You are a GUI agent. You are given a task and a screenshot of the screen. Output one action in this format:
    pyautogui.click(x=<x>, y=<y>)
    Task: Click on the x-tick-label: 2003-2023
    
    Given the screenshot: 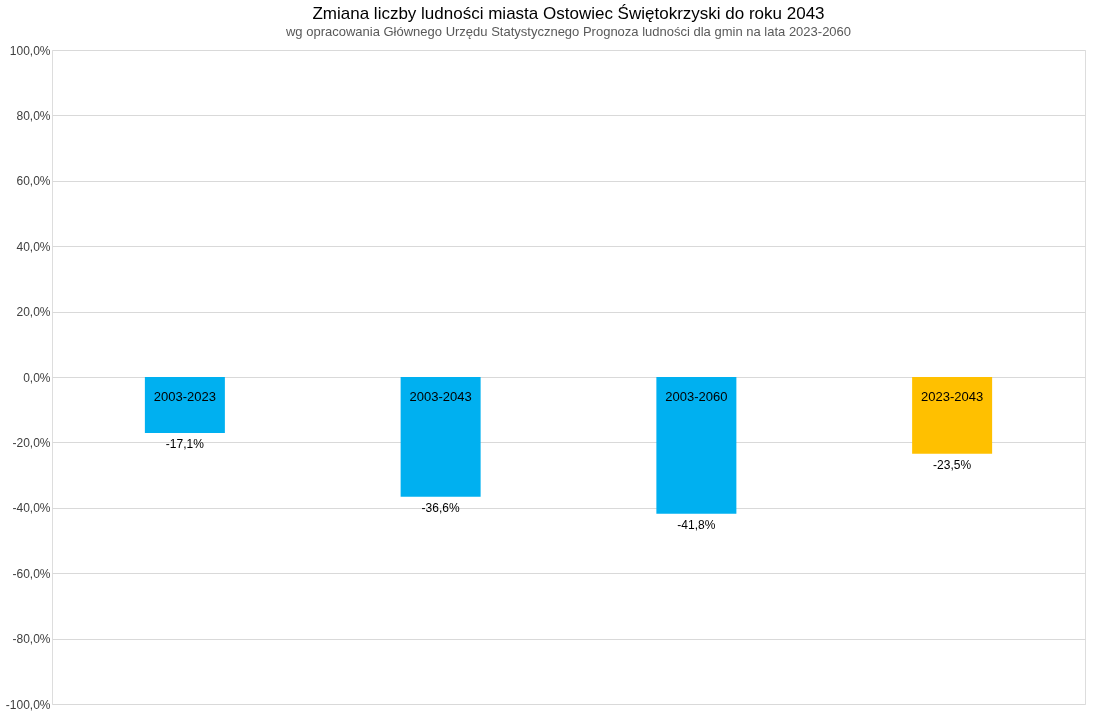 What is the action you would take?
    pyautogui.click(x=184, y=396)
    